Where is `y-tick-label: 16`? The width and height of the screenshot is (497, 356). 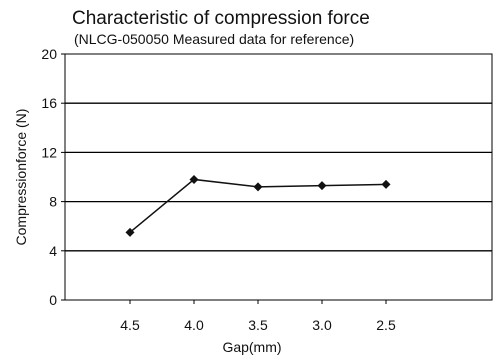
y-tick-label: 16 is located at coordinates (49, 103).